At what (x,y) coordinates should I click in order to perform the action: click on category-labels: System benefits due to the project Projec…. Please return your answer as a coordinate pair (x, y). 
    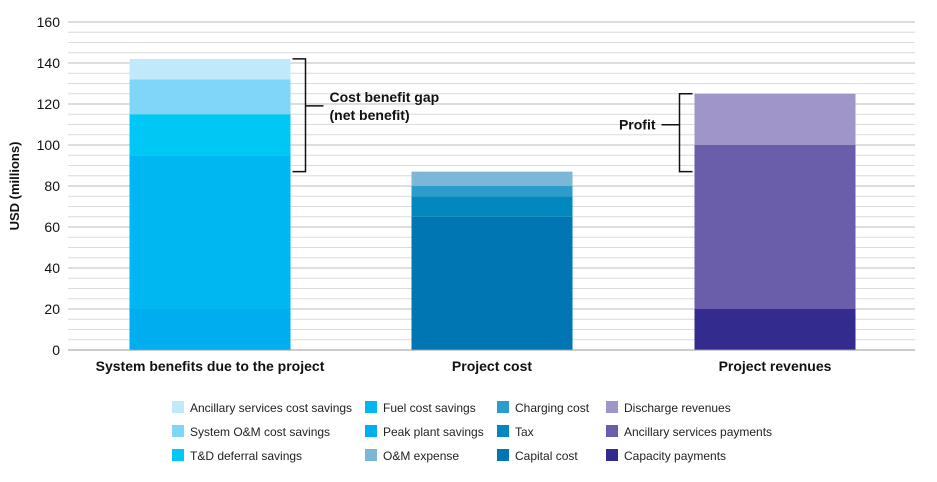
    Looking at the image, I should click on (464, 366).